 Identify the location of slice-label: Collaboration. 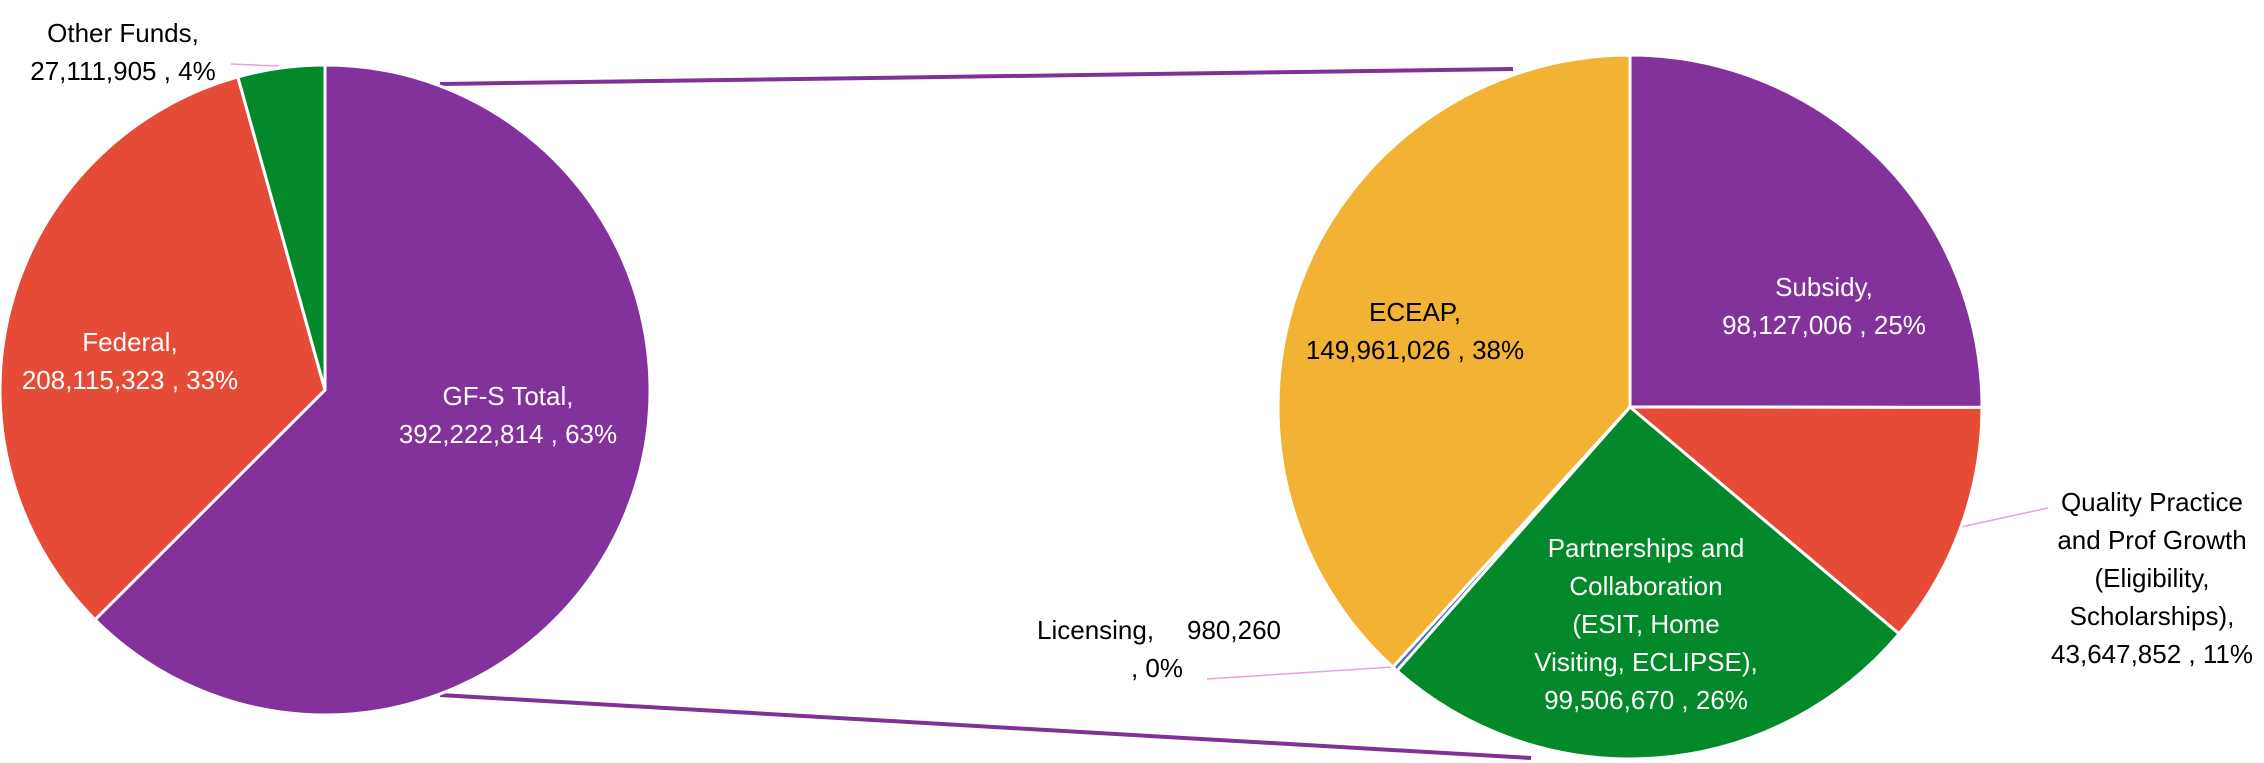
(1645, 586).